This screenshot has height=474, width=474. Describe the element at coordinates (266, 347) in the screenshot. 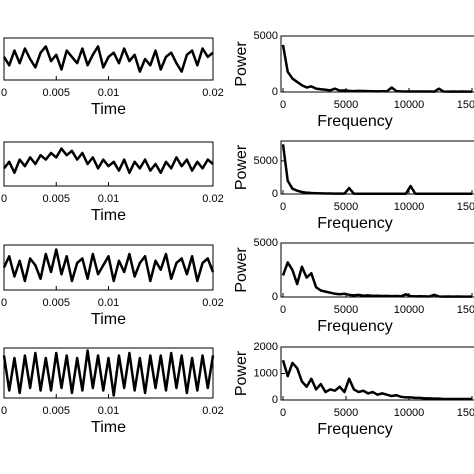

I see `y-tick-label: 2000` at that location.